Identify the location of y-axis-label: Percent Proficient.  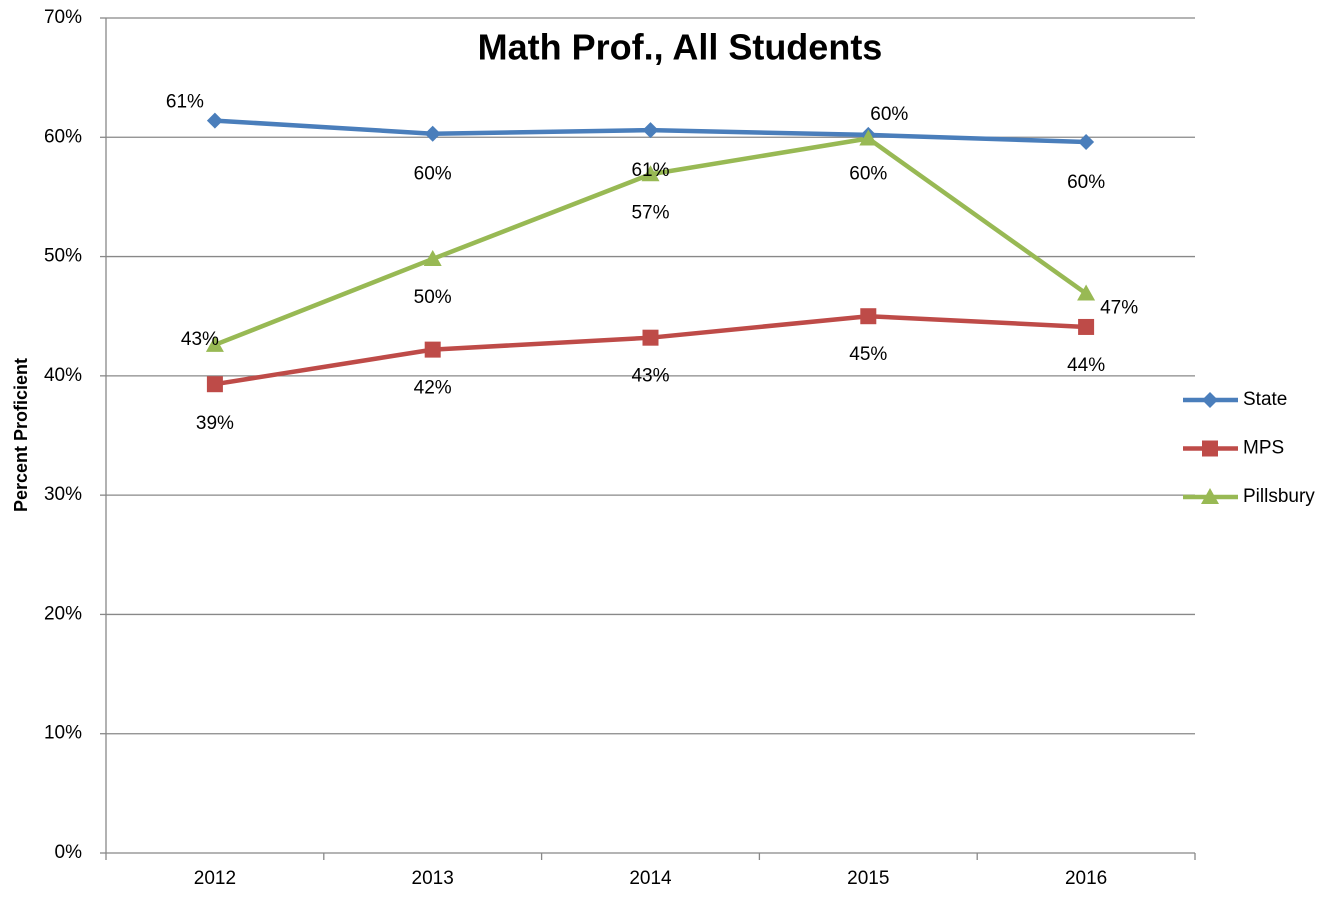
(21, 435).